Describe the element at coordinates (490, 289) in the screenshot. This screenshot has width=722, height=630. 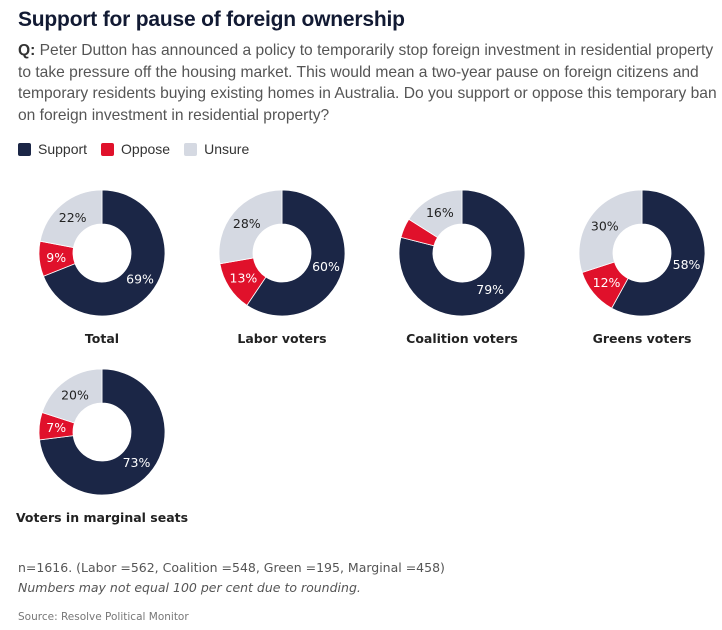
I see `data-label-support: 79%` at that location.